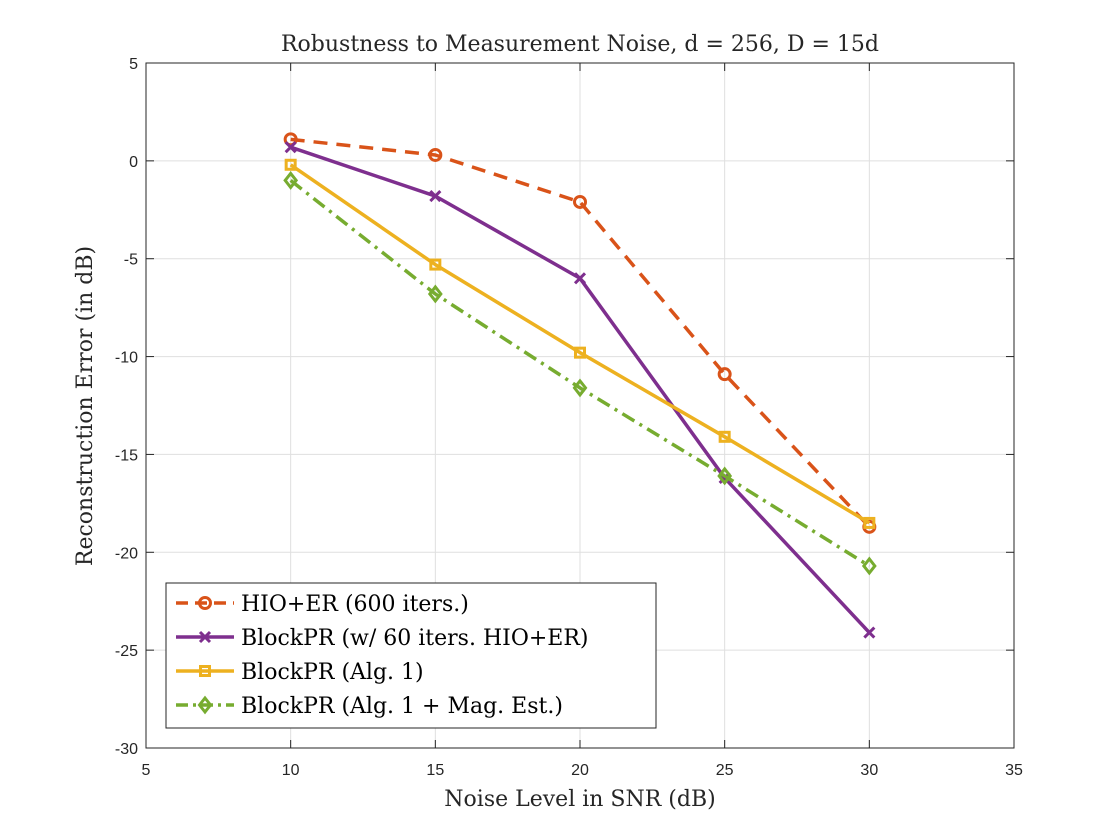  Describe the element at coordinates (435, 770) in the screenshot. I see `x-tick-label: 15` at that location.